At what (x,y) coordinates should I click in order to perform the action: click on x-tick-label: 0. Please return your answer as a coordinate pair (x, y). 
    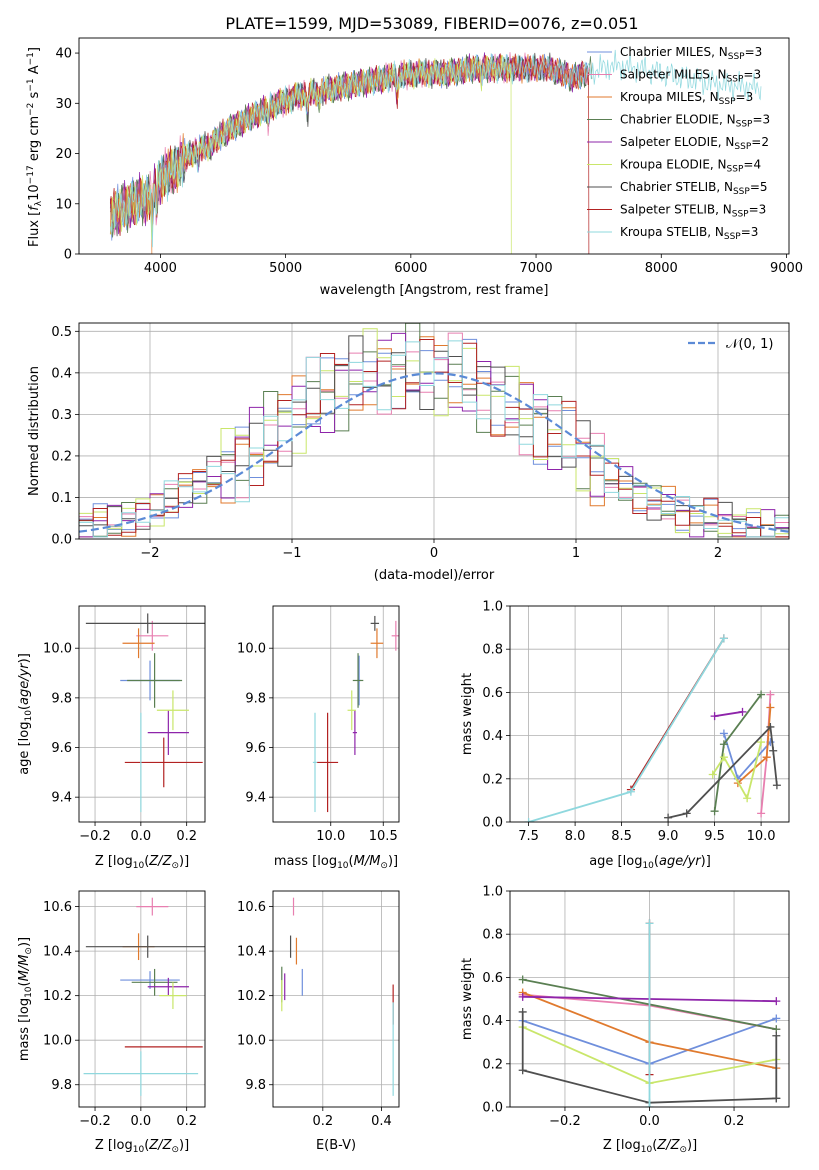
    Looking at the image, I should click on (434, 553).